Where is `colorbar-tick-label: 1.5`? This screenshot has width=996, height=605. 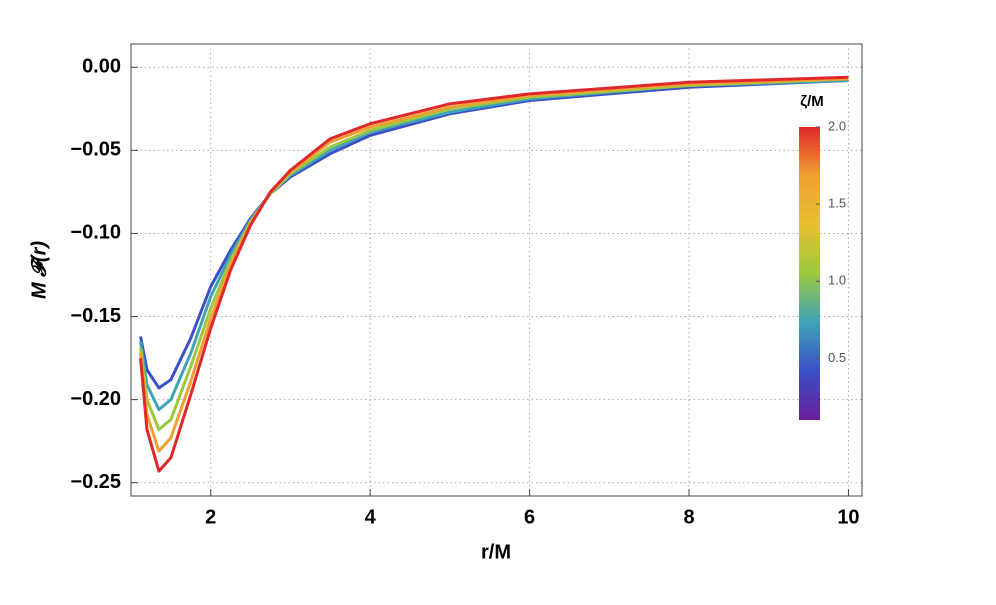 colorbar-tick-label: 1.5 is located at coordinates (837, 203).